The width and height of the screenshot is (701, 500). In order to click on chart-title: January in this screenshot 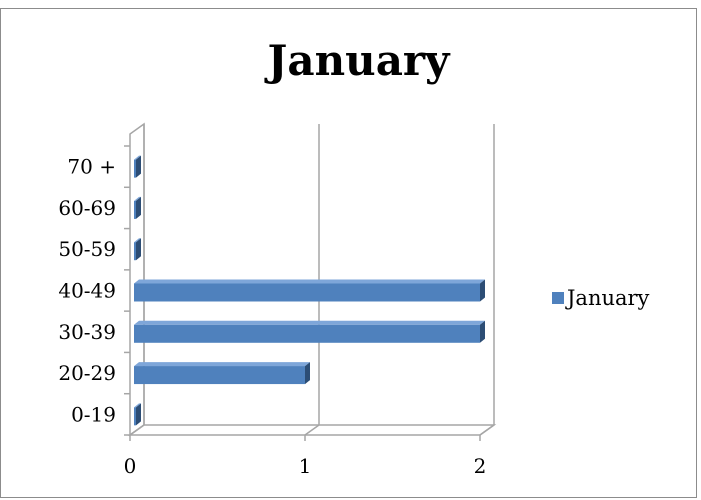, I will do `click(358, 60)`.